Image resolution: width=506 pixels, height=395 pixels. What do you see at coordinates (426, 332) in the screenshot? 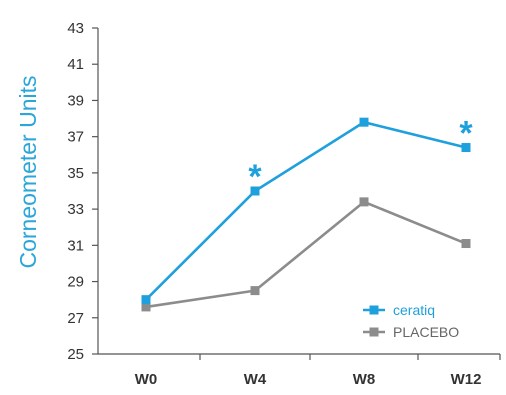
I see `legend-label: PLACEBO` at bounding box center [426, 332].